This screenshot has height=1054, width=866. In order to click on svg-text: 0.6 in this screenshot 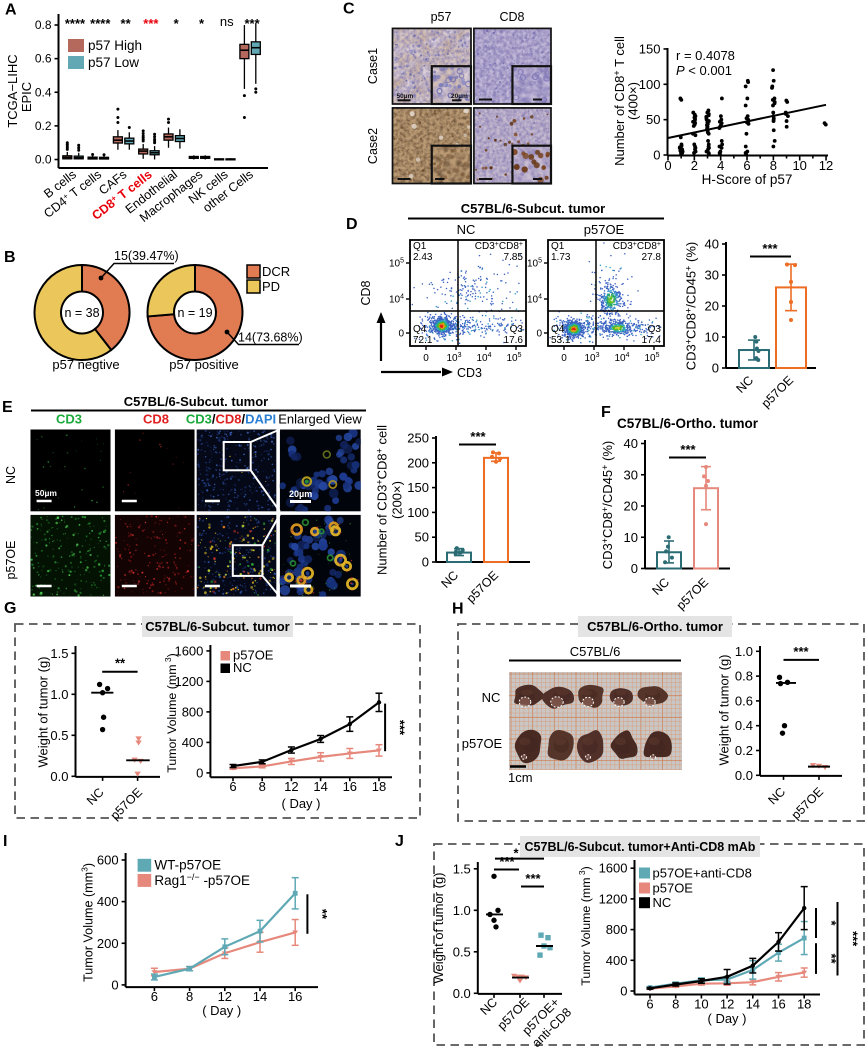, I will do `click(43, 59)`.